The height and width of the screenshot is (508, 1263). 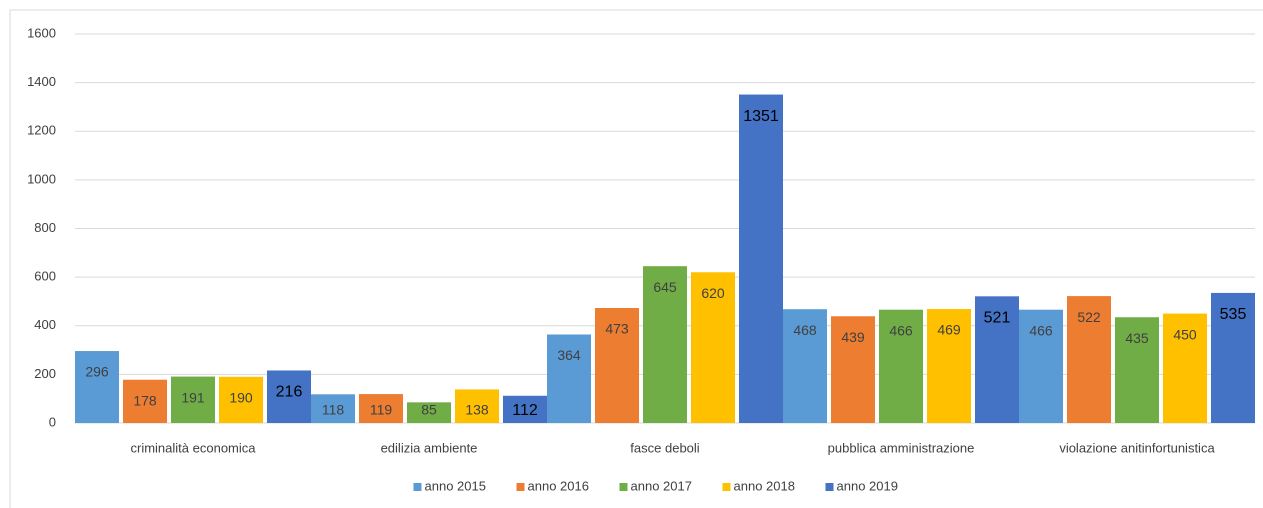 I want to click on y-tick-label: 800, so click(x=45, y=227).